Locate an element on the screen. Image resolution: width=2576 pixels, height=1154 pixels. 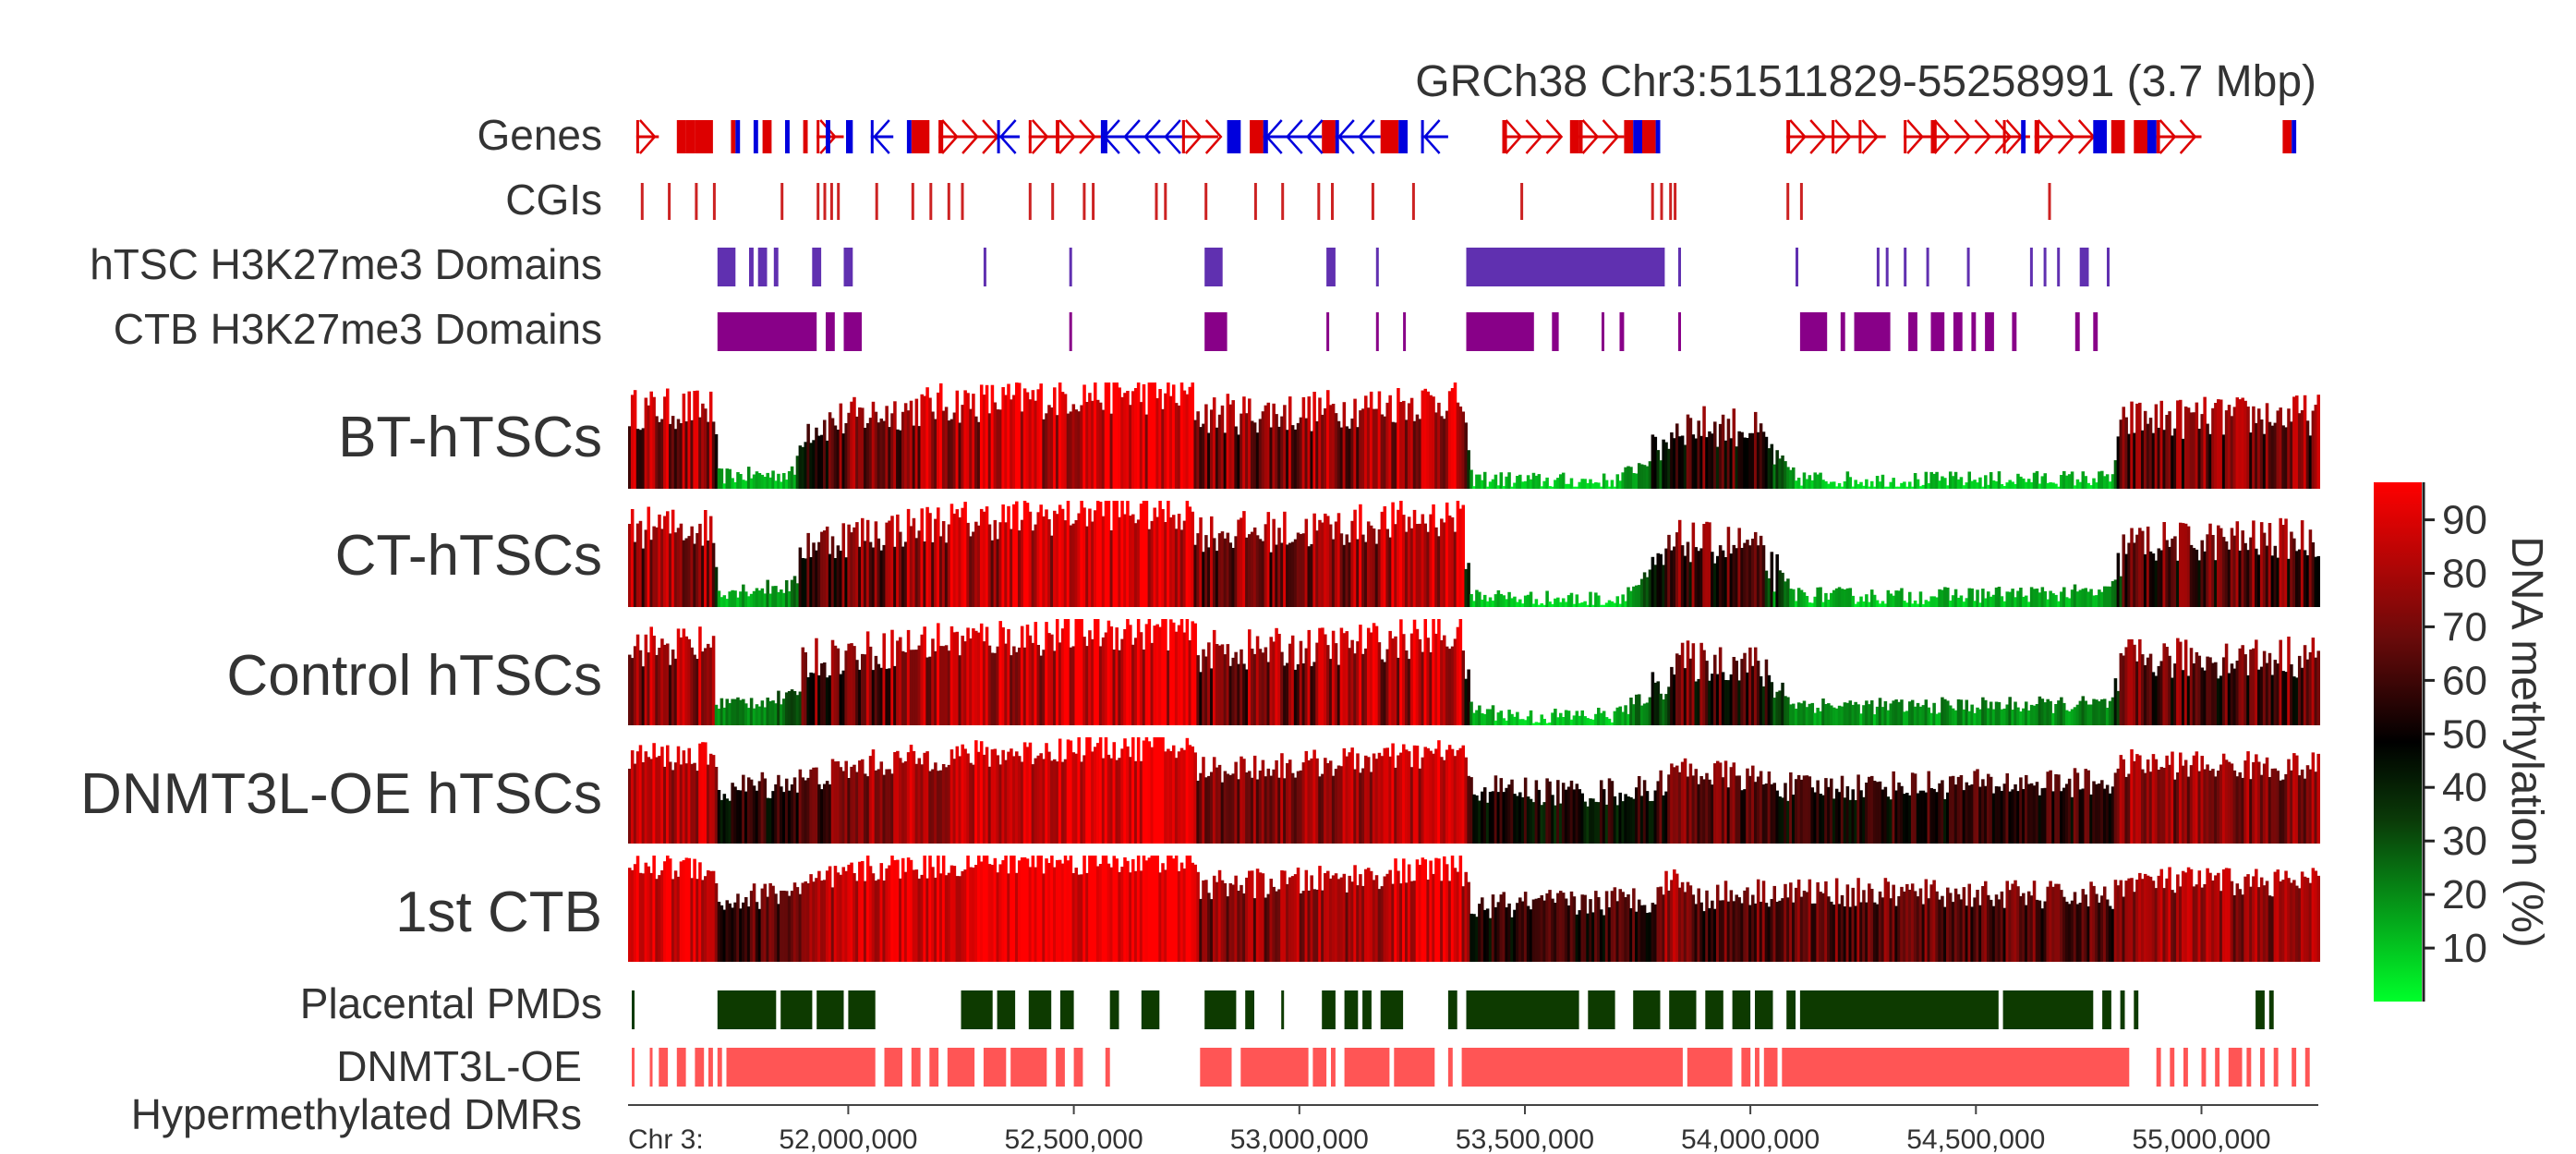
ctb-domain-mark is located at coordinates (1679, 331).